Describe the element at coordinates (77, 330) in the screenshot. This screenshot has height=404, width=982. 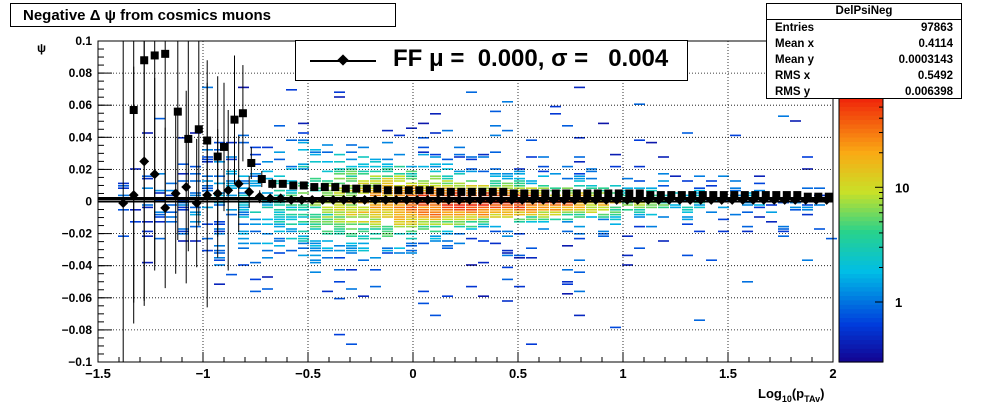
I see `y-tick-label: −0.08` at that location.